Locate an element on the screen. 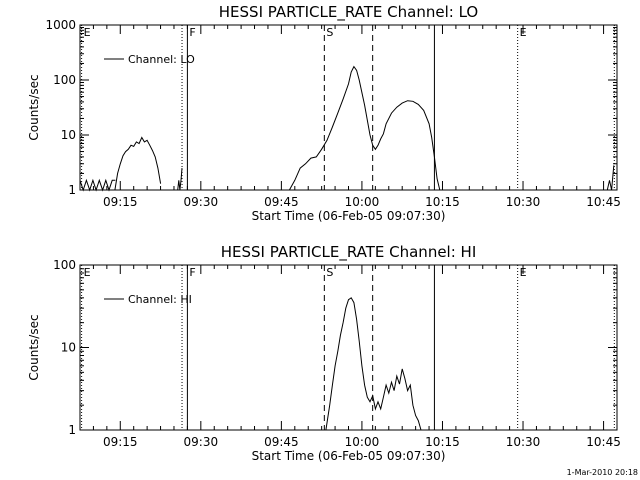 The width and height of the screenshot is (640, 480). chart-2-x-tick-label: 09:30 is located at coordinates (201, 442).